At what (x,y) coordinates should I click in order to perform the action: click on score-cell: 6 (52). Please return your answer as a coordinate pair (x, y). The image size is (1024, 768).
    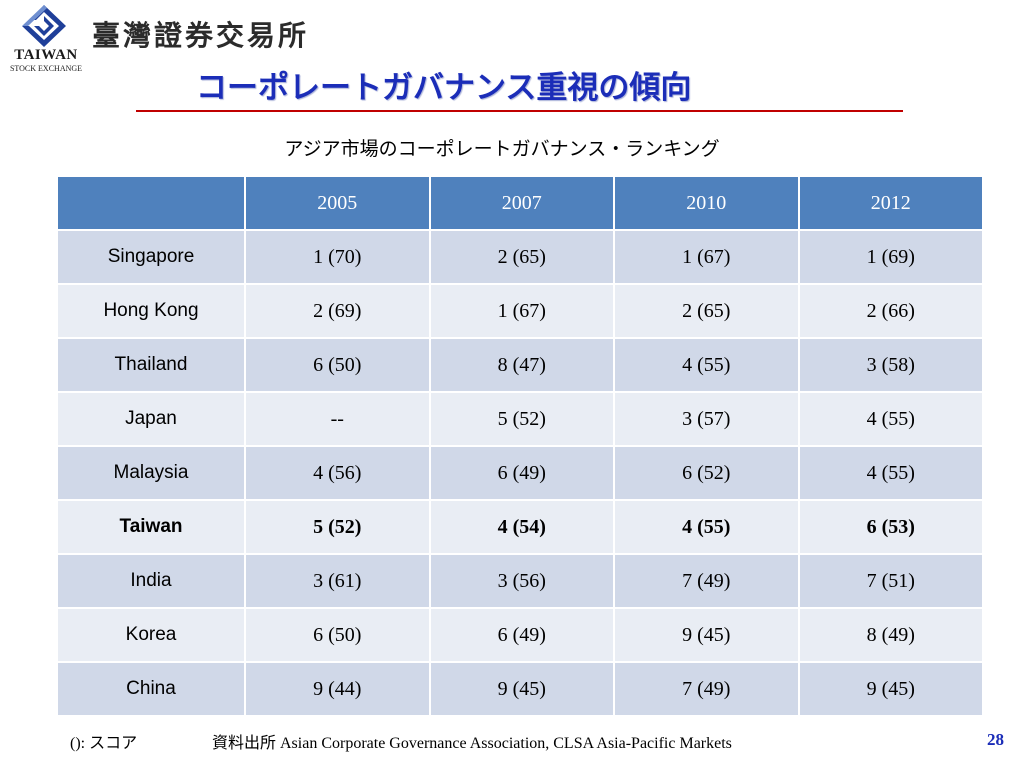
    Looking at the image, I should click on (706, 473).